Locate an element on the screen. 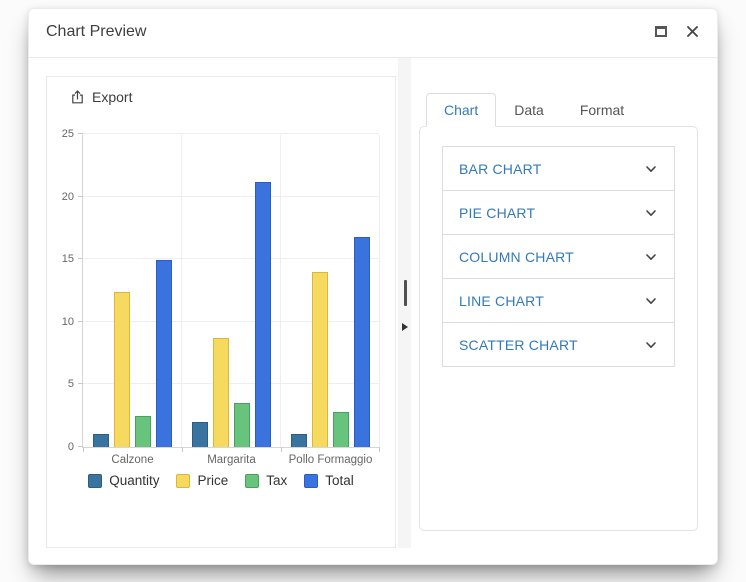 This screenshot has width=746, height=582. accordion-label: PIE CHART is located at coordinates (497, 212).